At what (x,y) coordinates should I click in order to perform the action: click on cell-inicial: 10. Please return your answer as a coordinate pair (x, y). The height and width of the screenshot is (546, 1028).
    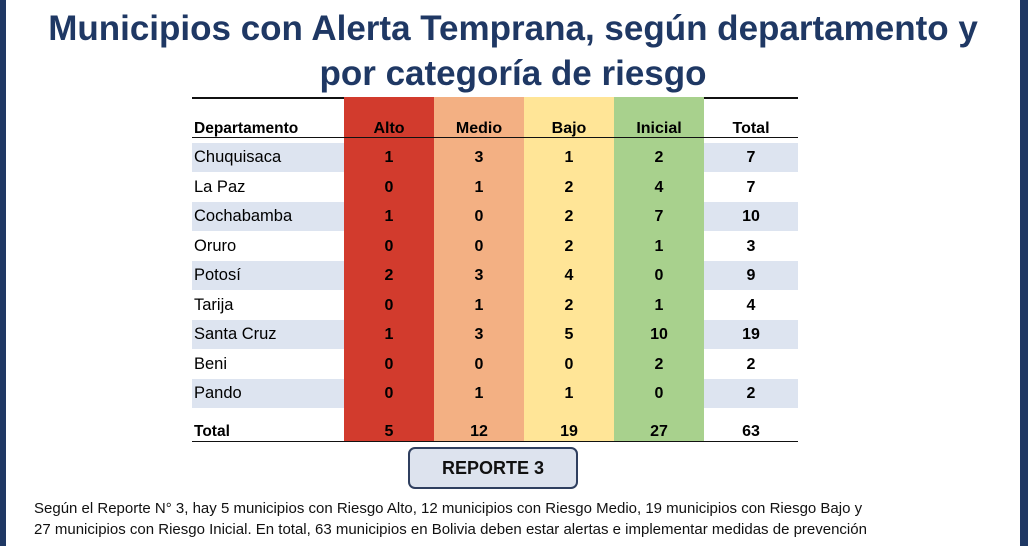
    Looking at the image, I should click on (659, 334).